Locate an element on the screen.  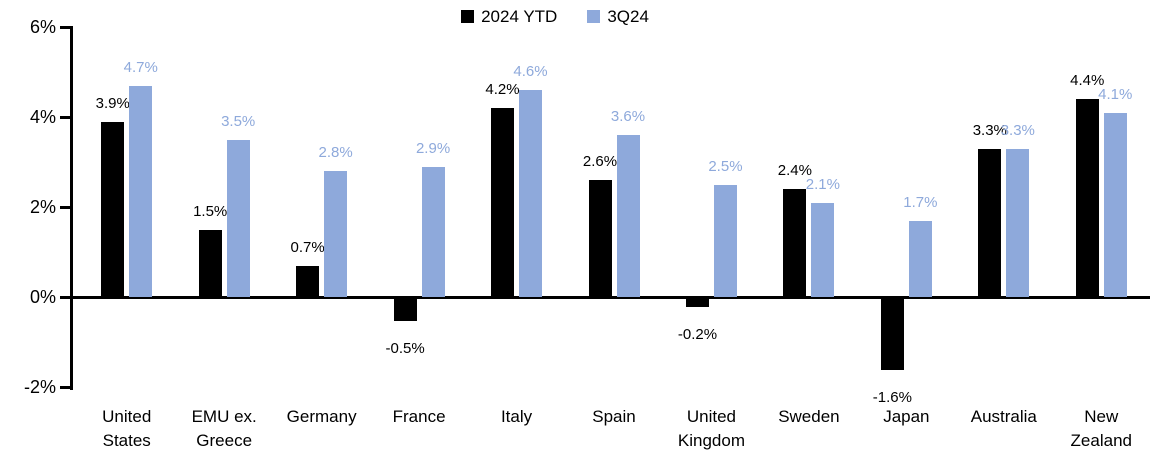
category-label-japan: Japan is located at coordinates (906, 416).